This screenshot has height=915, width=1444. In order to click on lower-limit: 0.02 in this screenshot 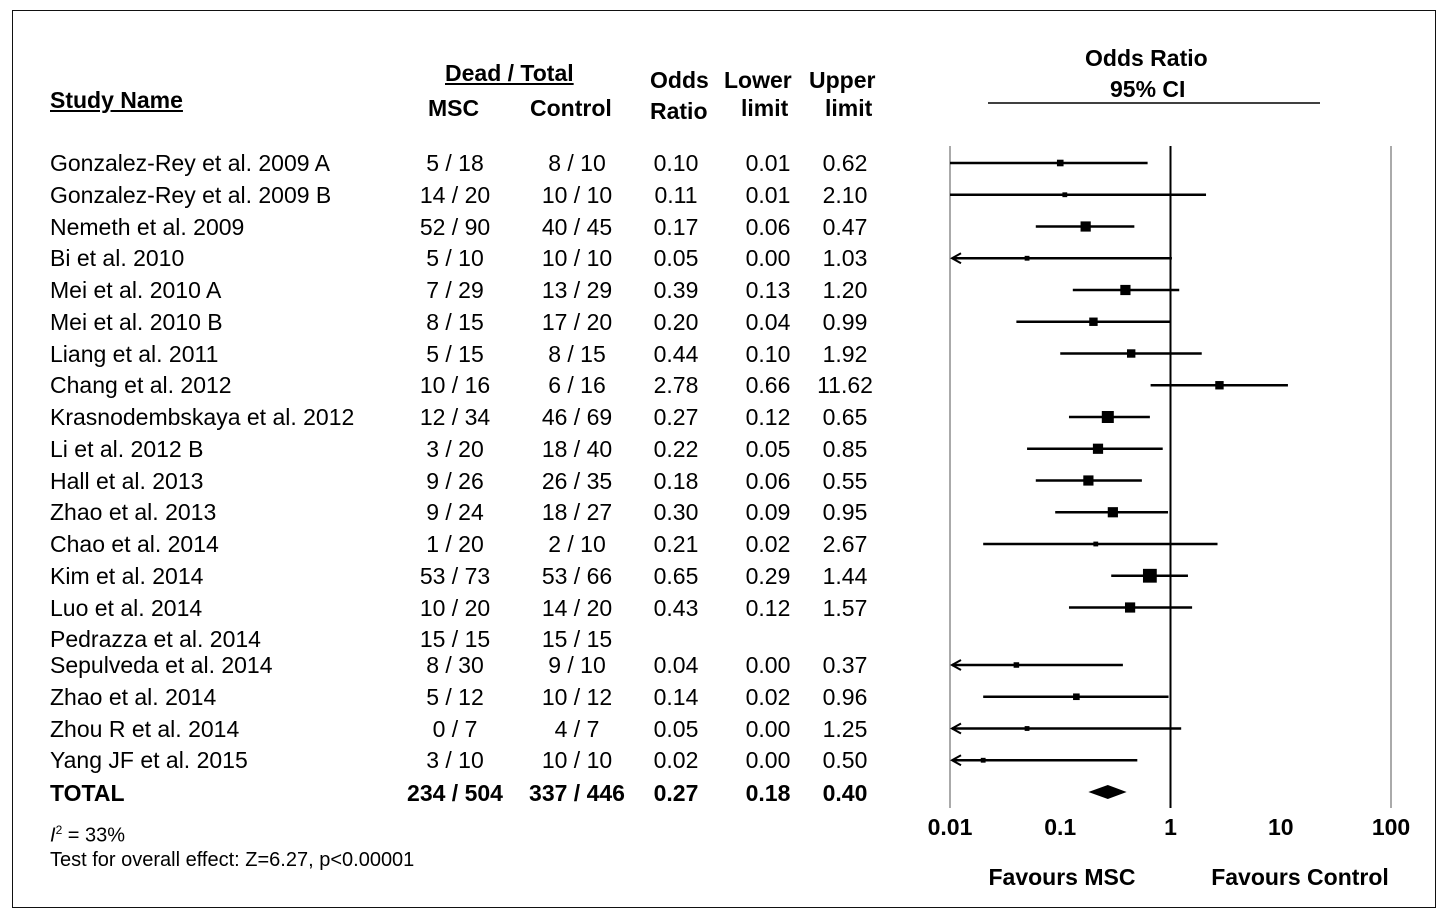, I will do `click(768, 696)`.